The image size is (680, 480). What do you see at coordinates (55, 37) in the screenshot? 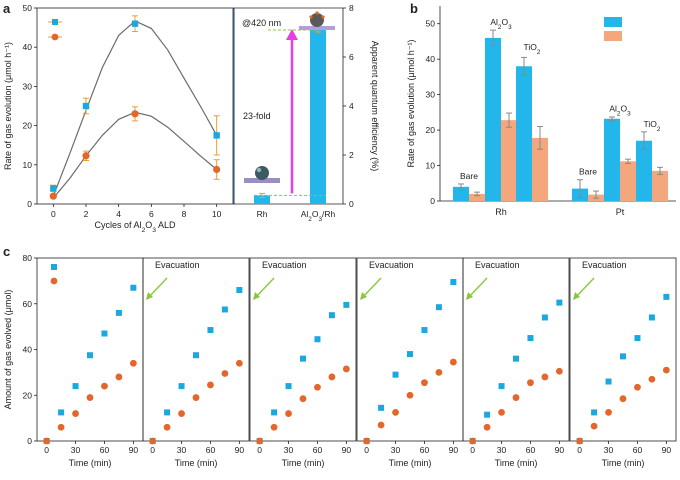
I see `panel-a-legend-marker-o2` at bounding box center [55, 37].